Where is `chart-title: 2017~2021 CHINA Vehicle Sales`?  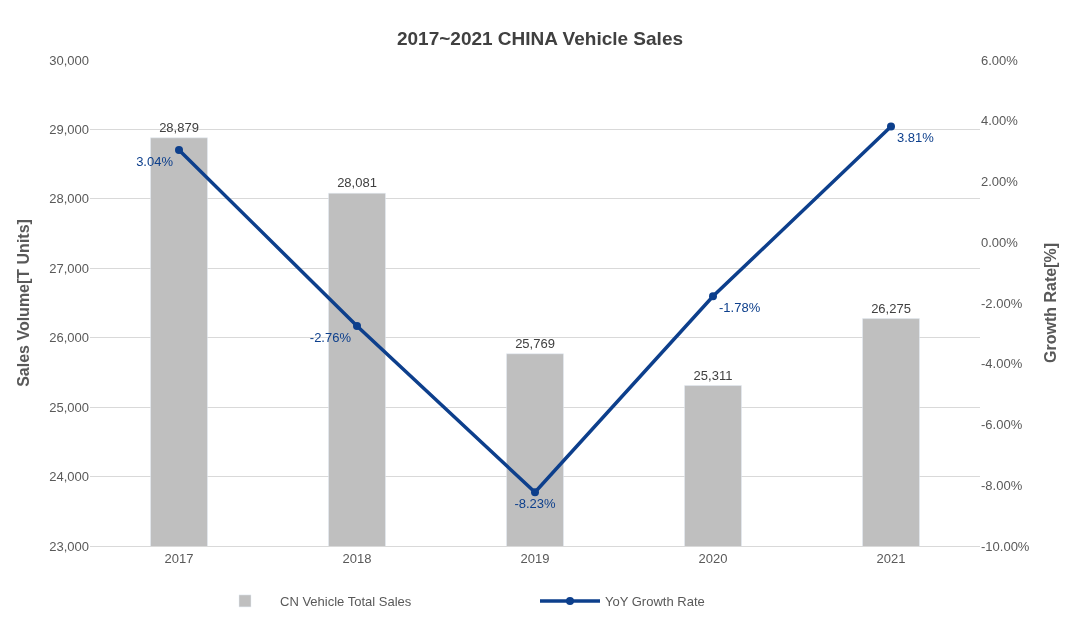 chart-title: 2017~2021 CHINA Vehicle Sales is located at coordinates (540, 38).